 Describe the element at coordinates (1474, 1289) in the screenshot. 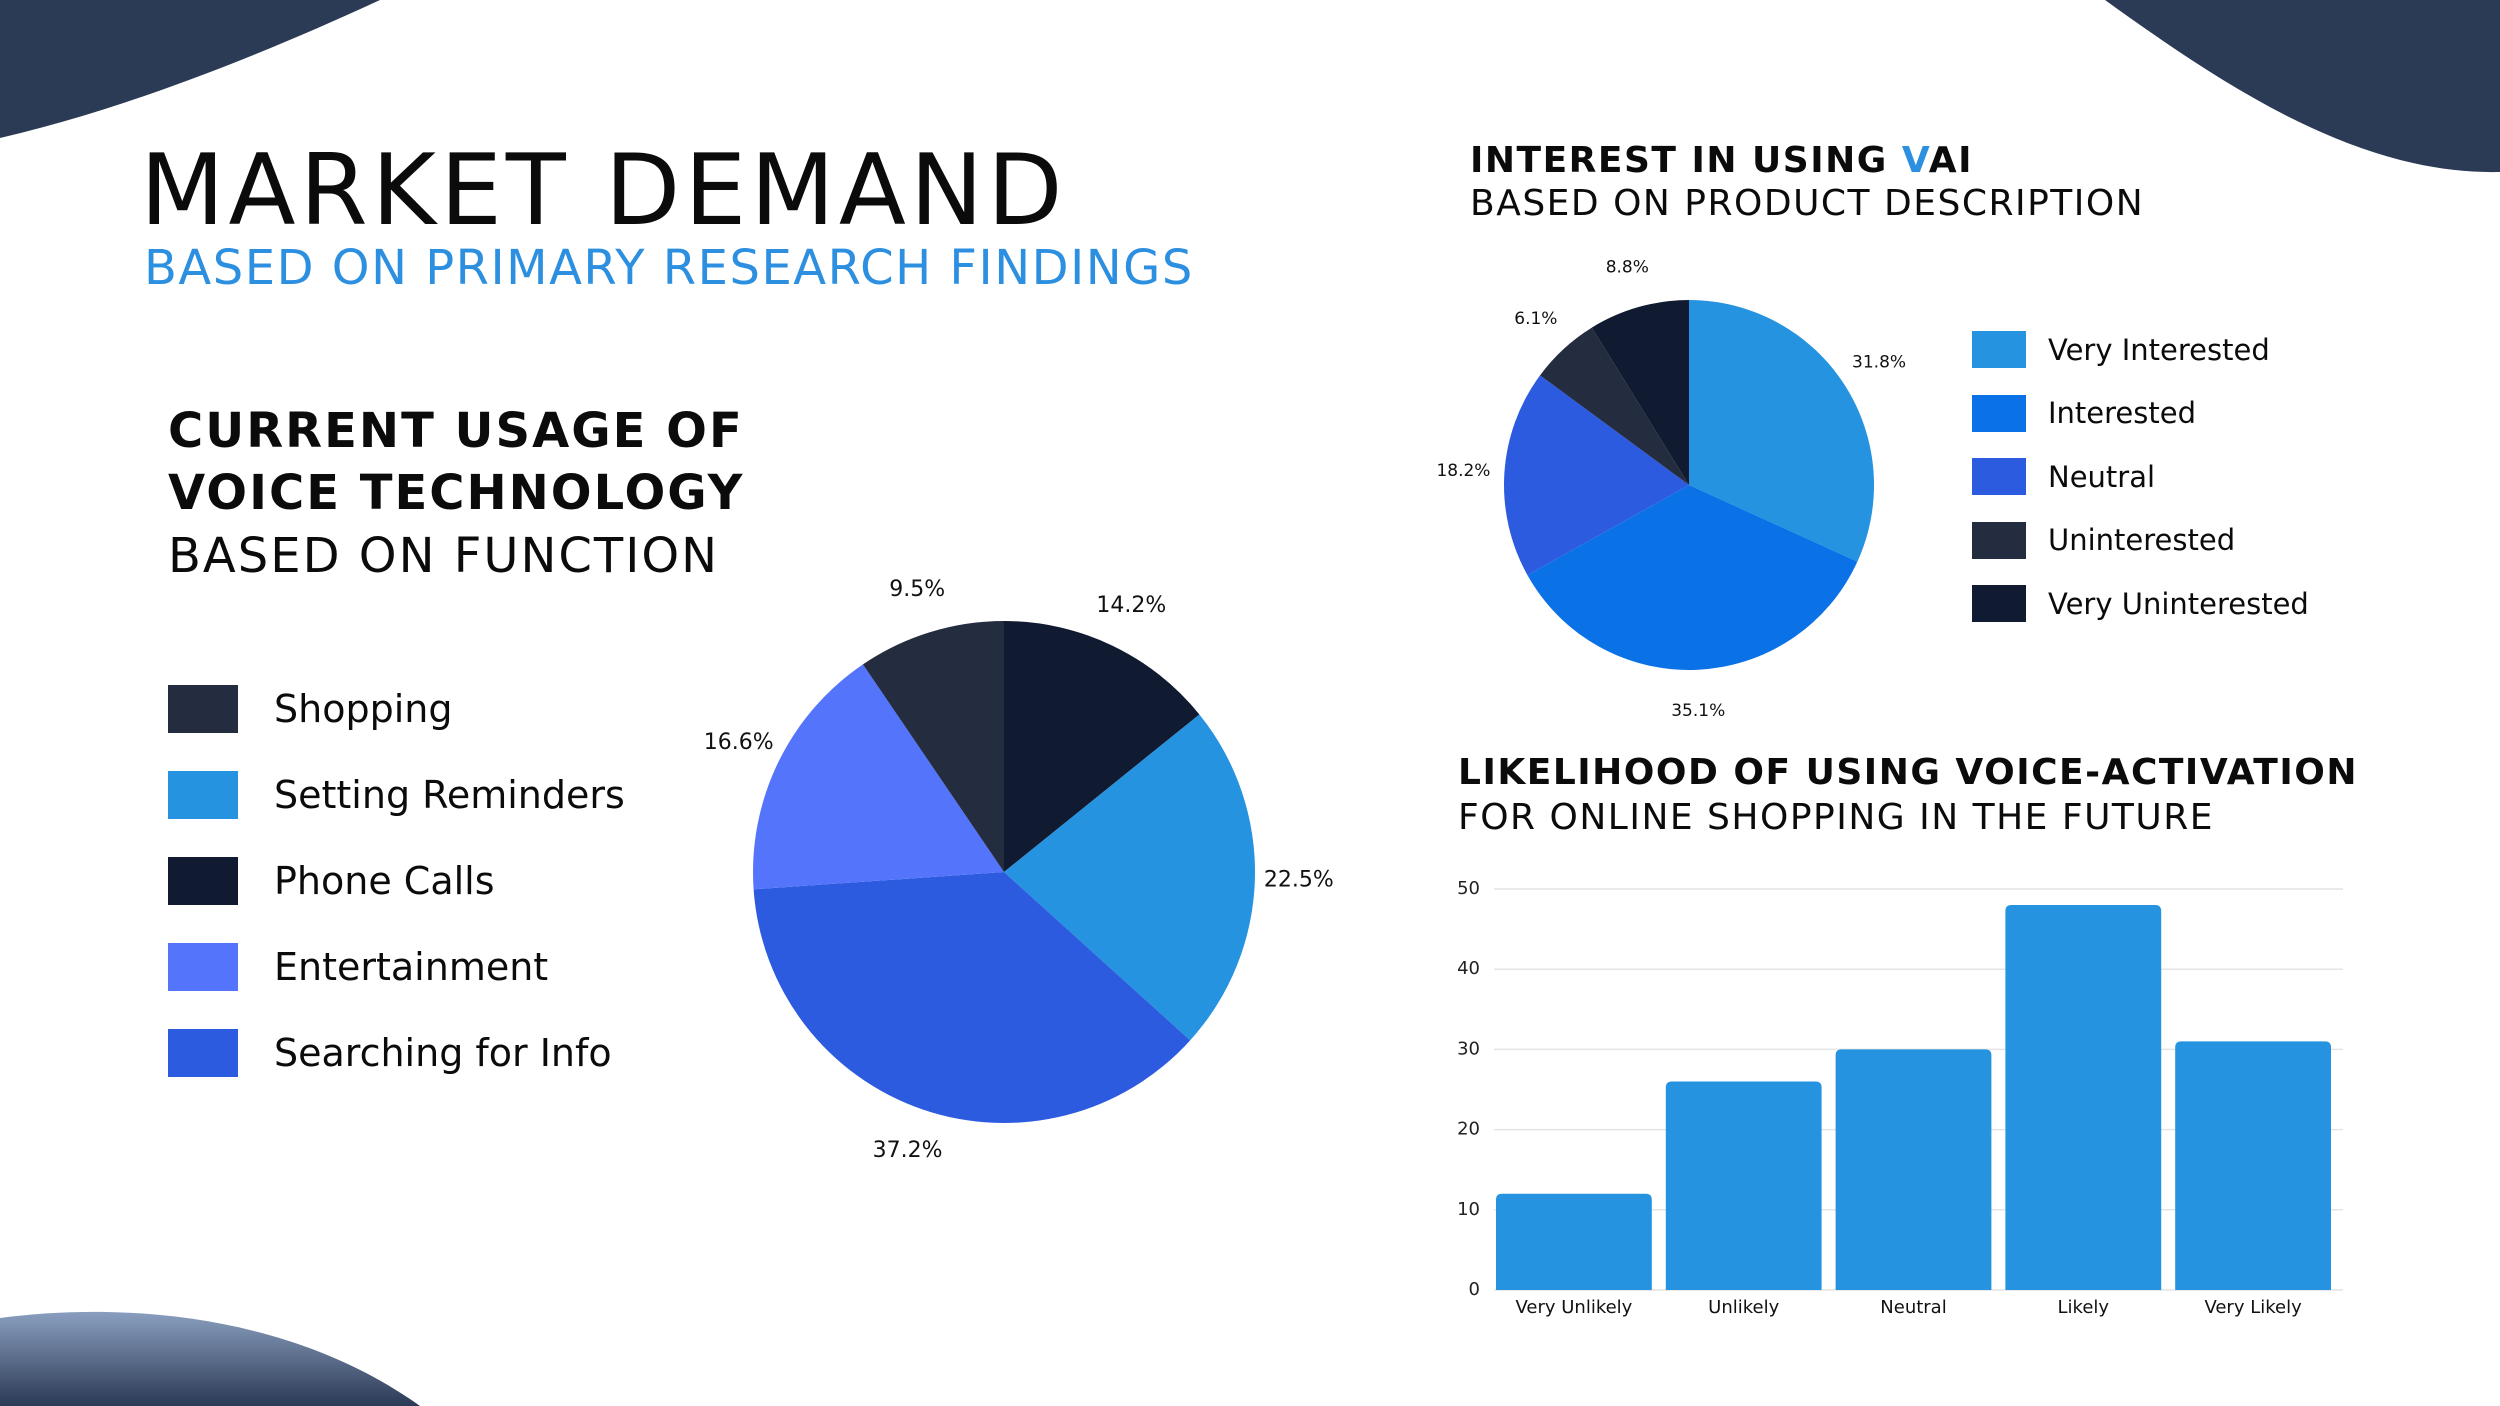

I see `y-tick-label: 0` at that location.